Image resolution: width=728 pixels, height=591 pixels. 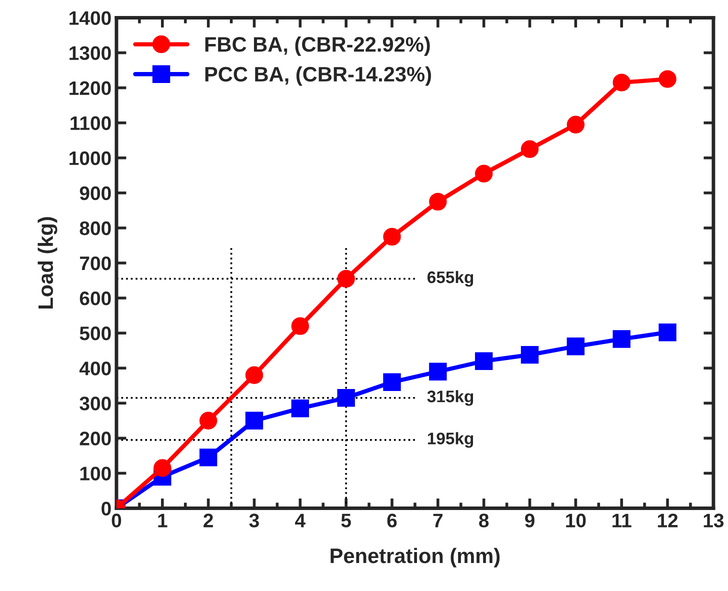 I want to click on x-tick-label: 9, so click(x=529, y=521).